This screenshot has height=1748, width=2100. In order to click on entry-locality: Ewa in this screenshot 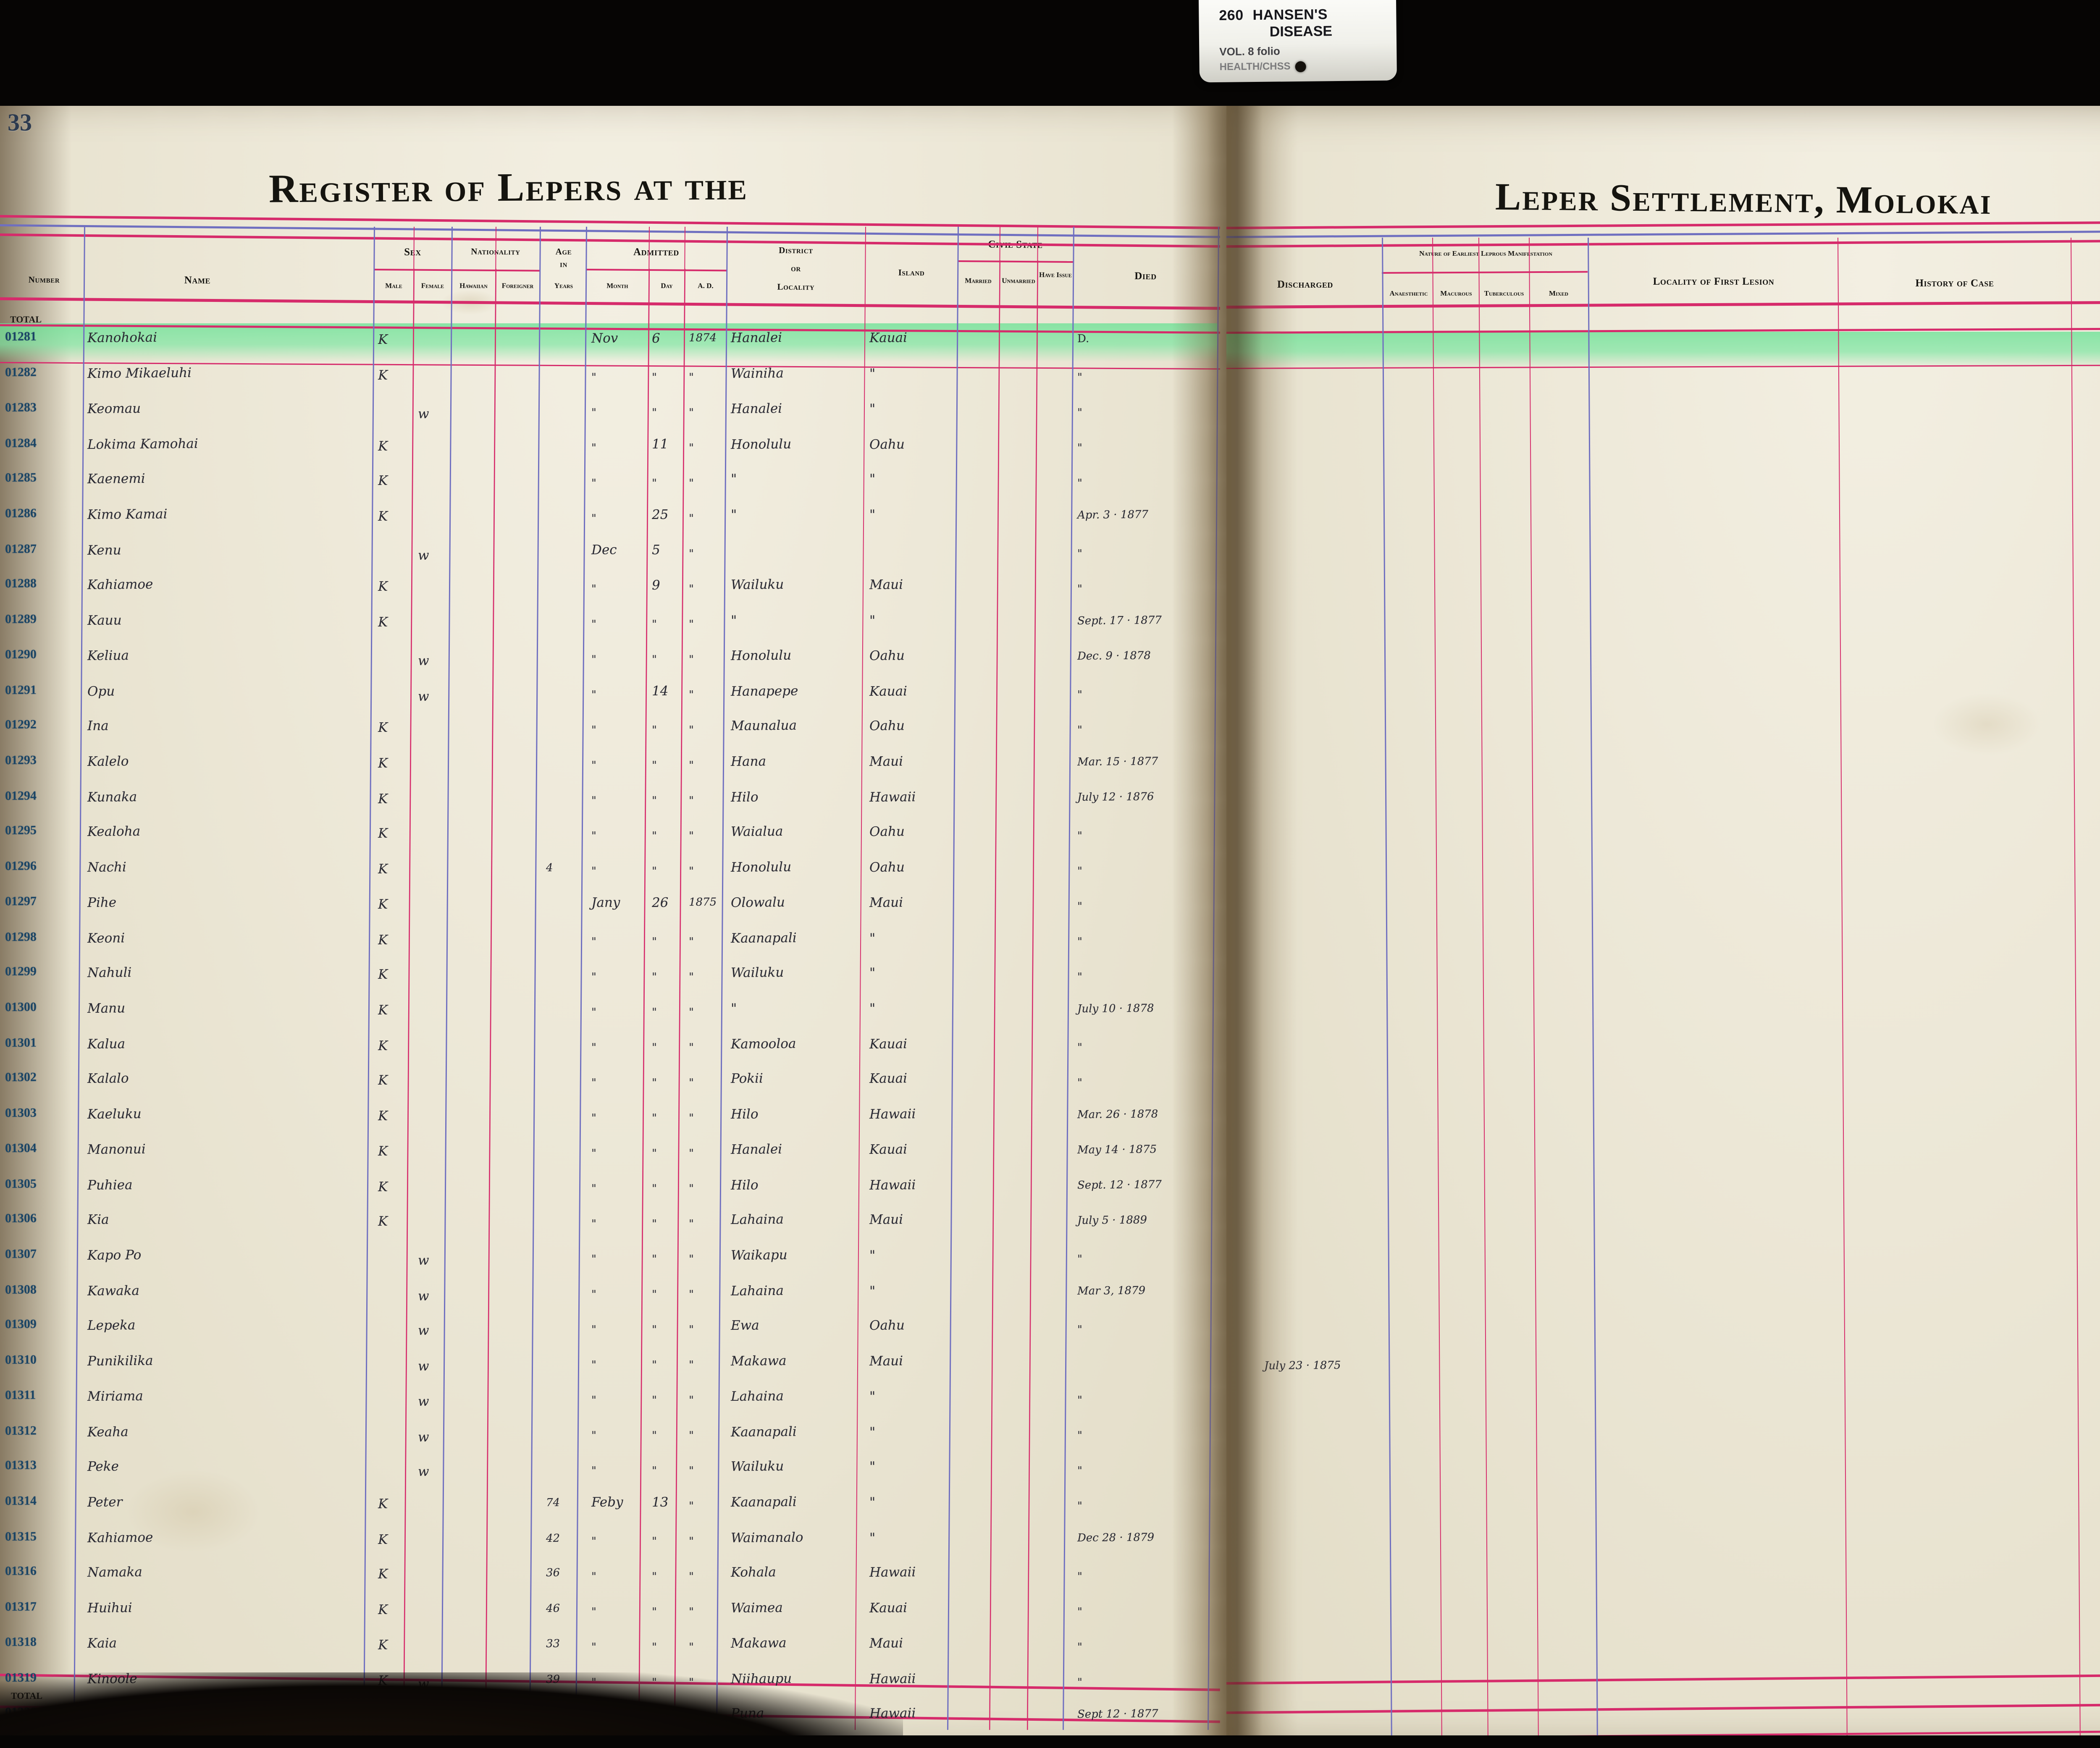, I will do `click(744, 1326)`.